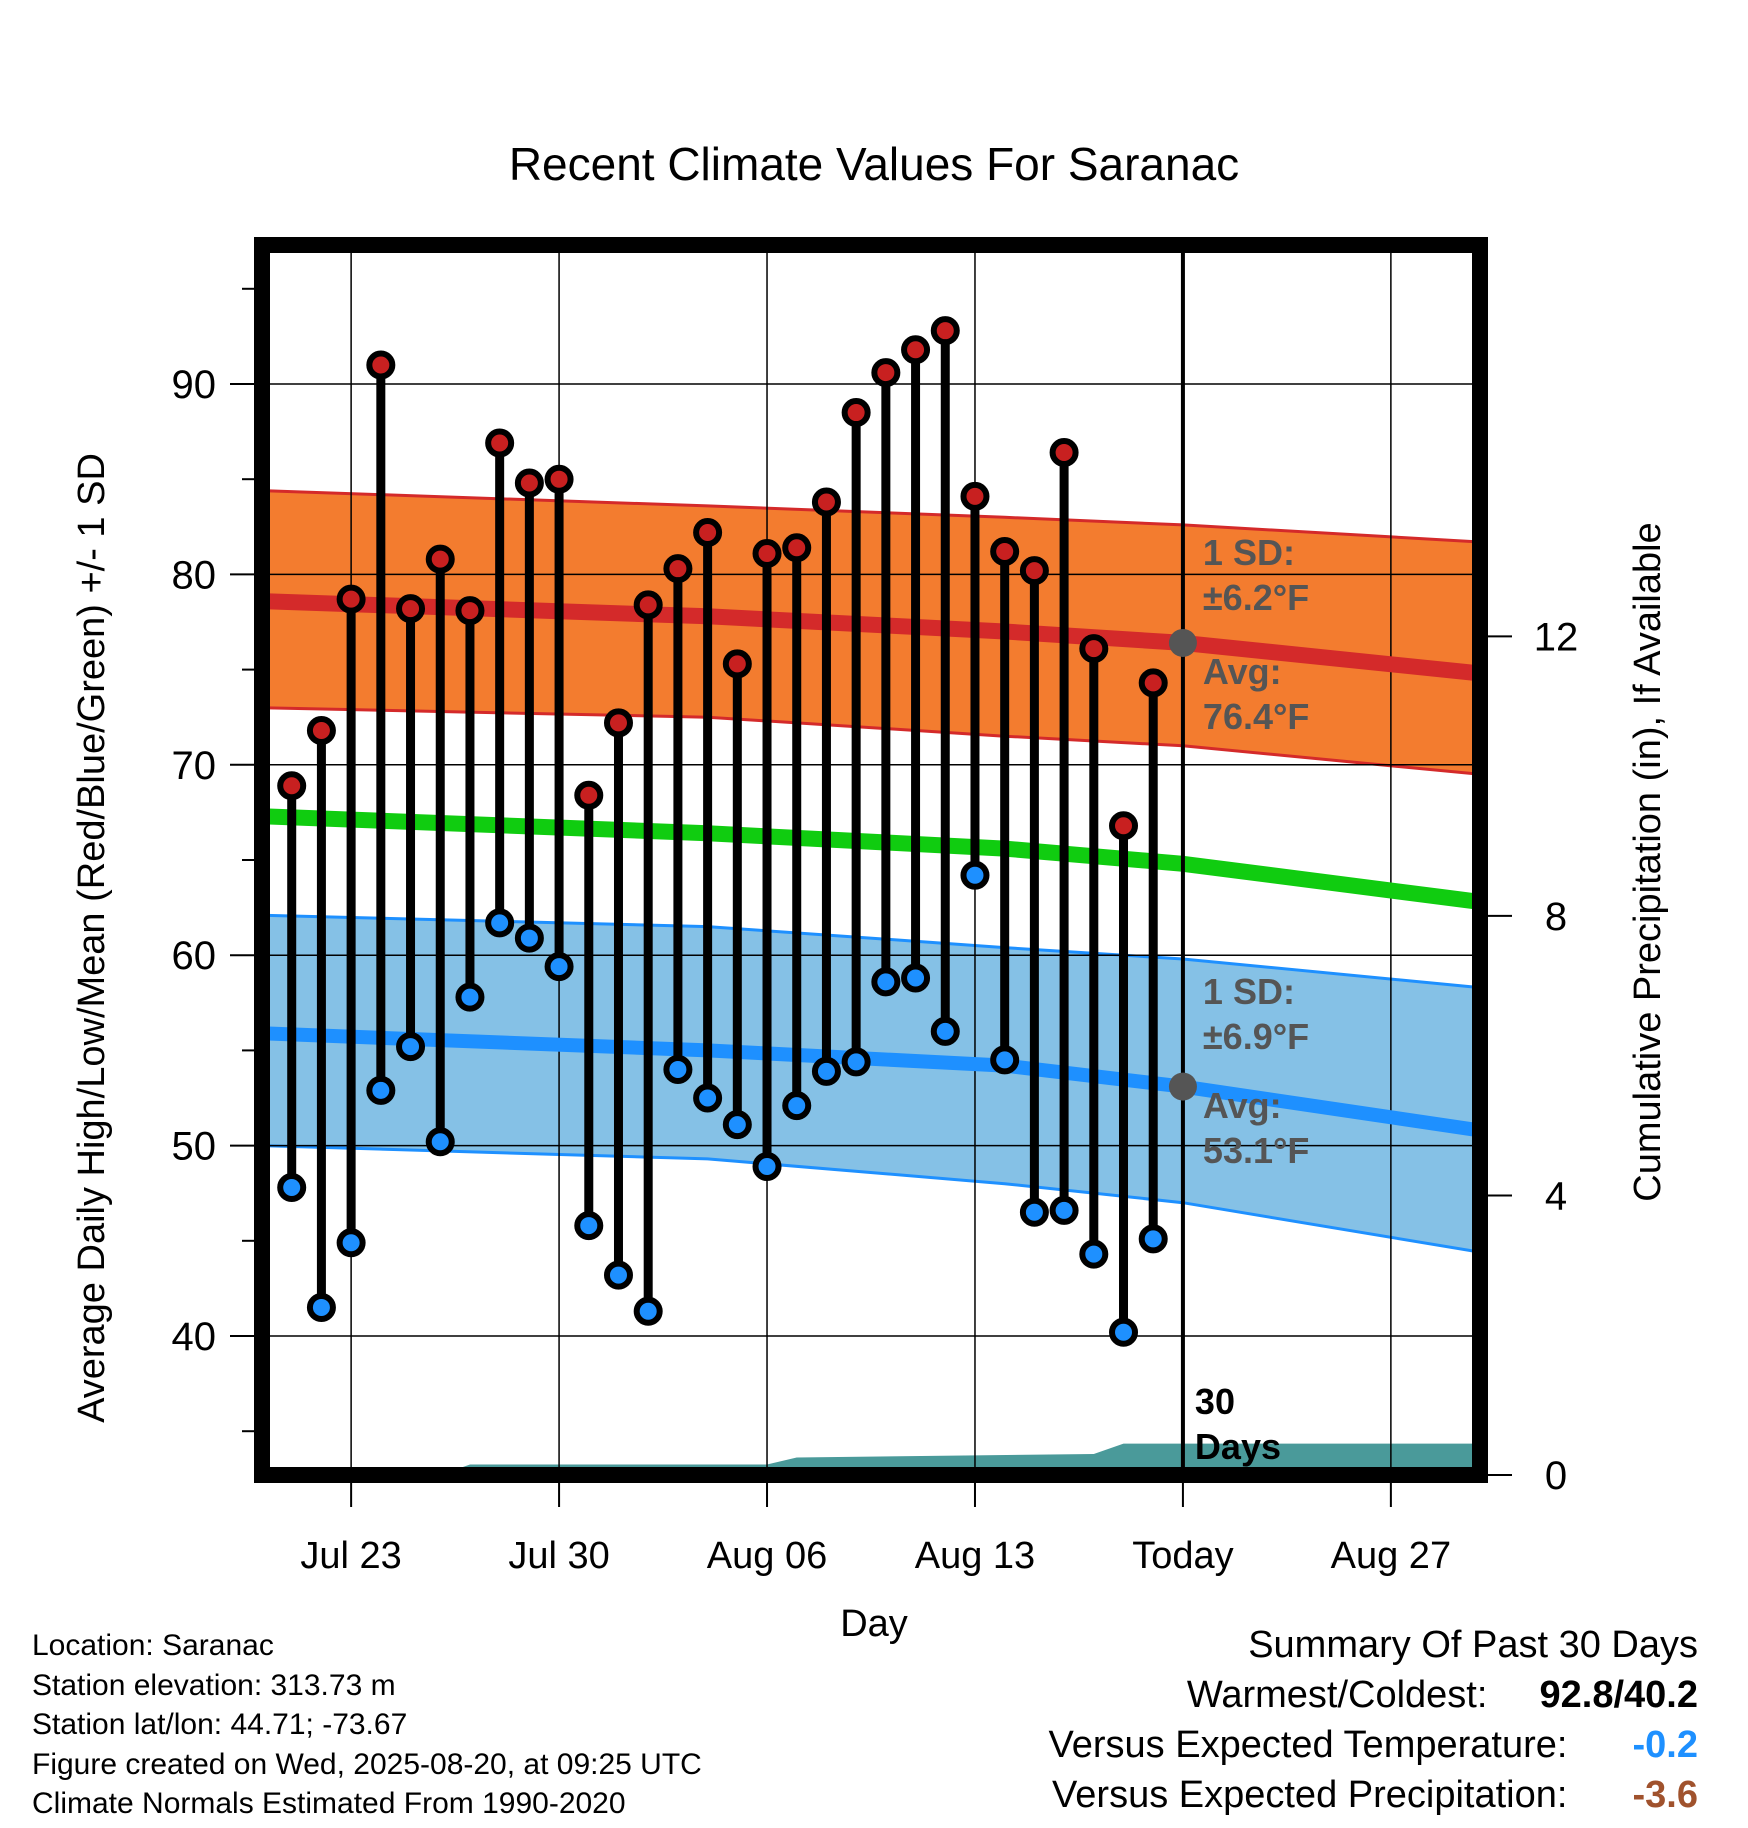 The height and width of the screenshot is (1828, 1748). Describe the element at coordinates (220, 1724) in the screenshot. I see `latlon-text: Station lat/lon: 44.71; -73.67` at that location.